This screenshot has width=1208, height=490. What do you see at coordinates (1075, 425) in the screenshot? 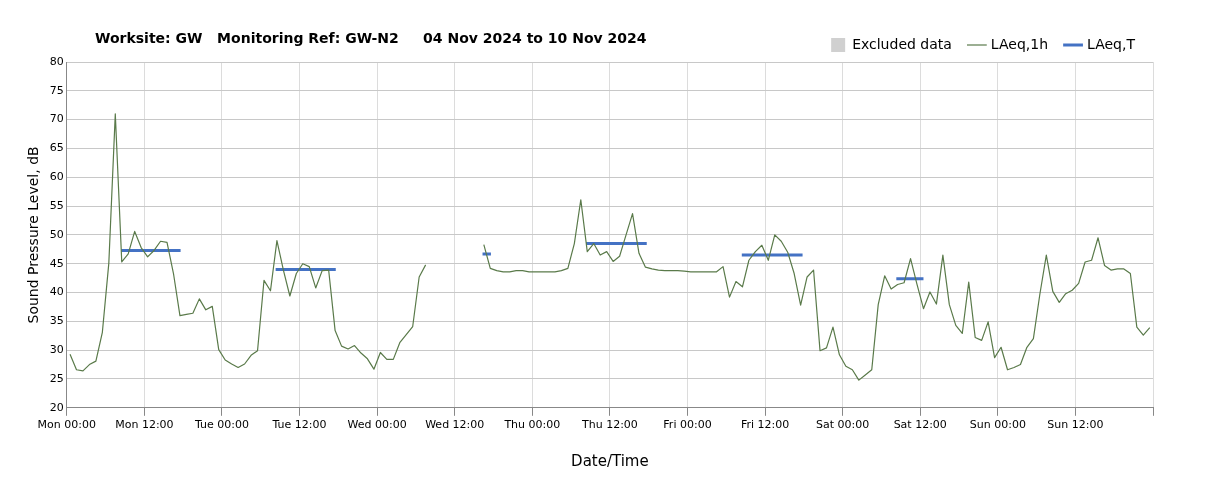
I see `x-tick-label: Sun 12:00` at bounding box center [1075, 425].